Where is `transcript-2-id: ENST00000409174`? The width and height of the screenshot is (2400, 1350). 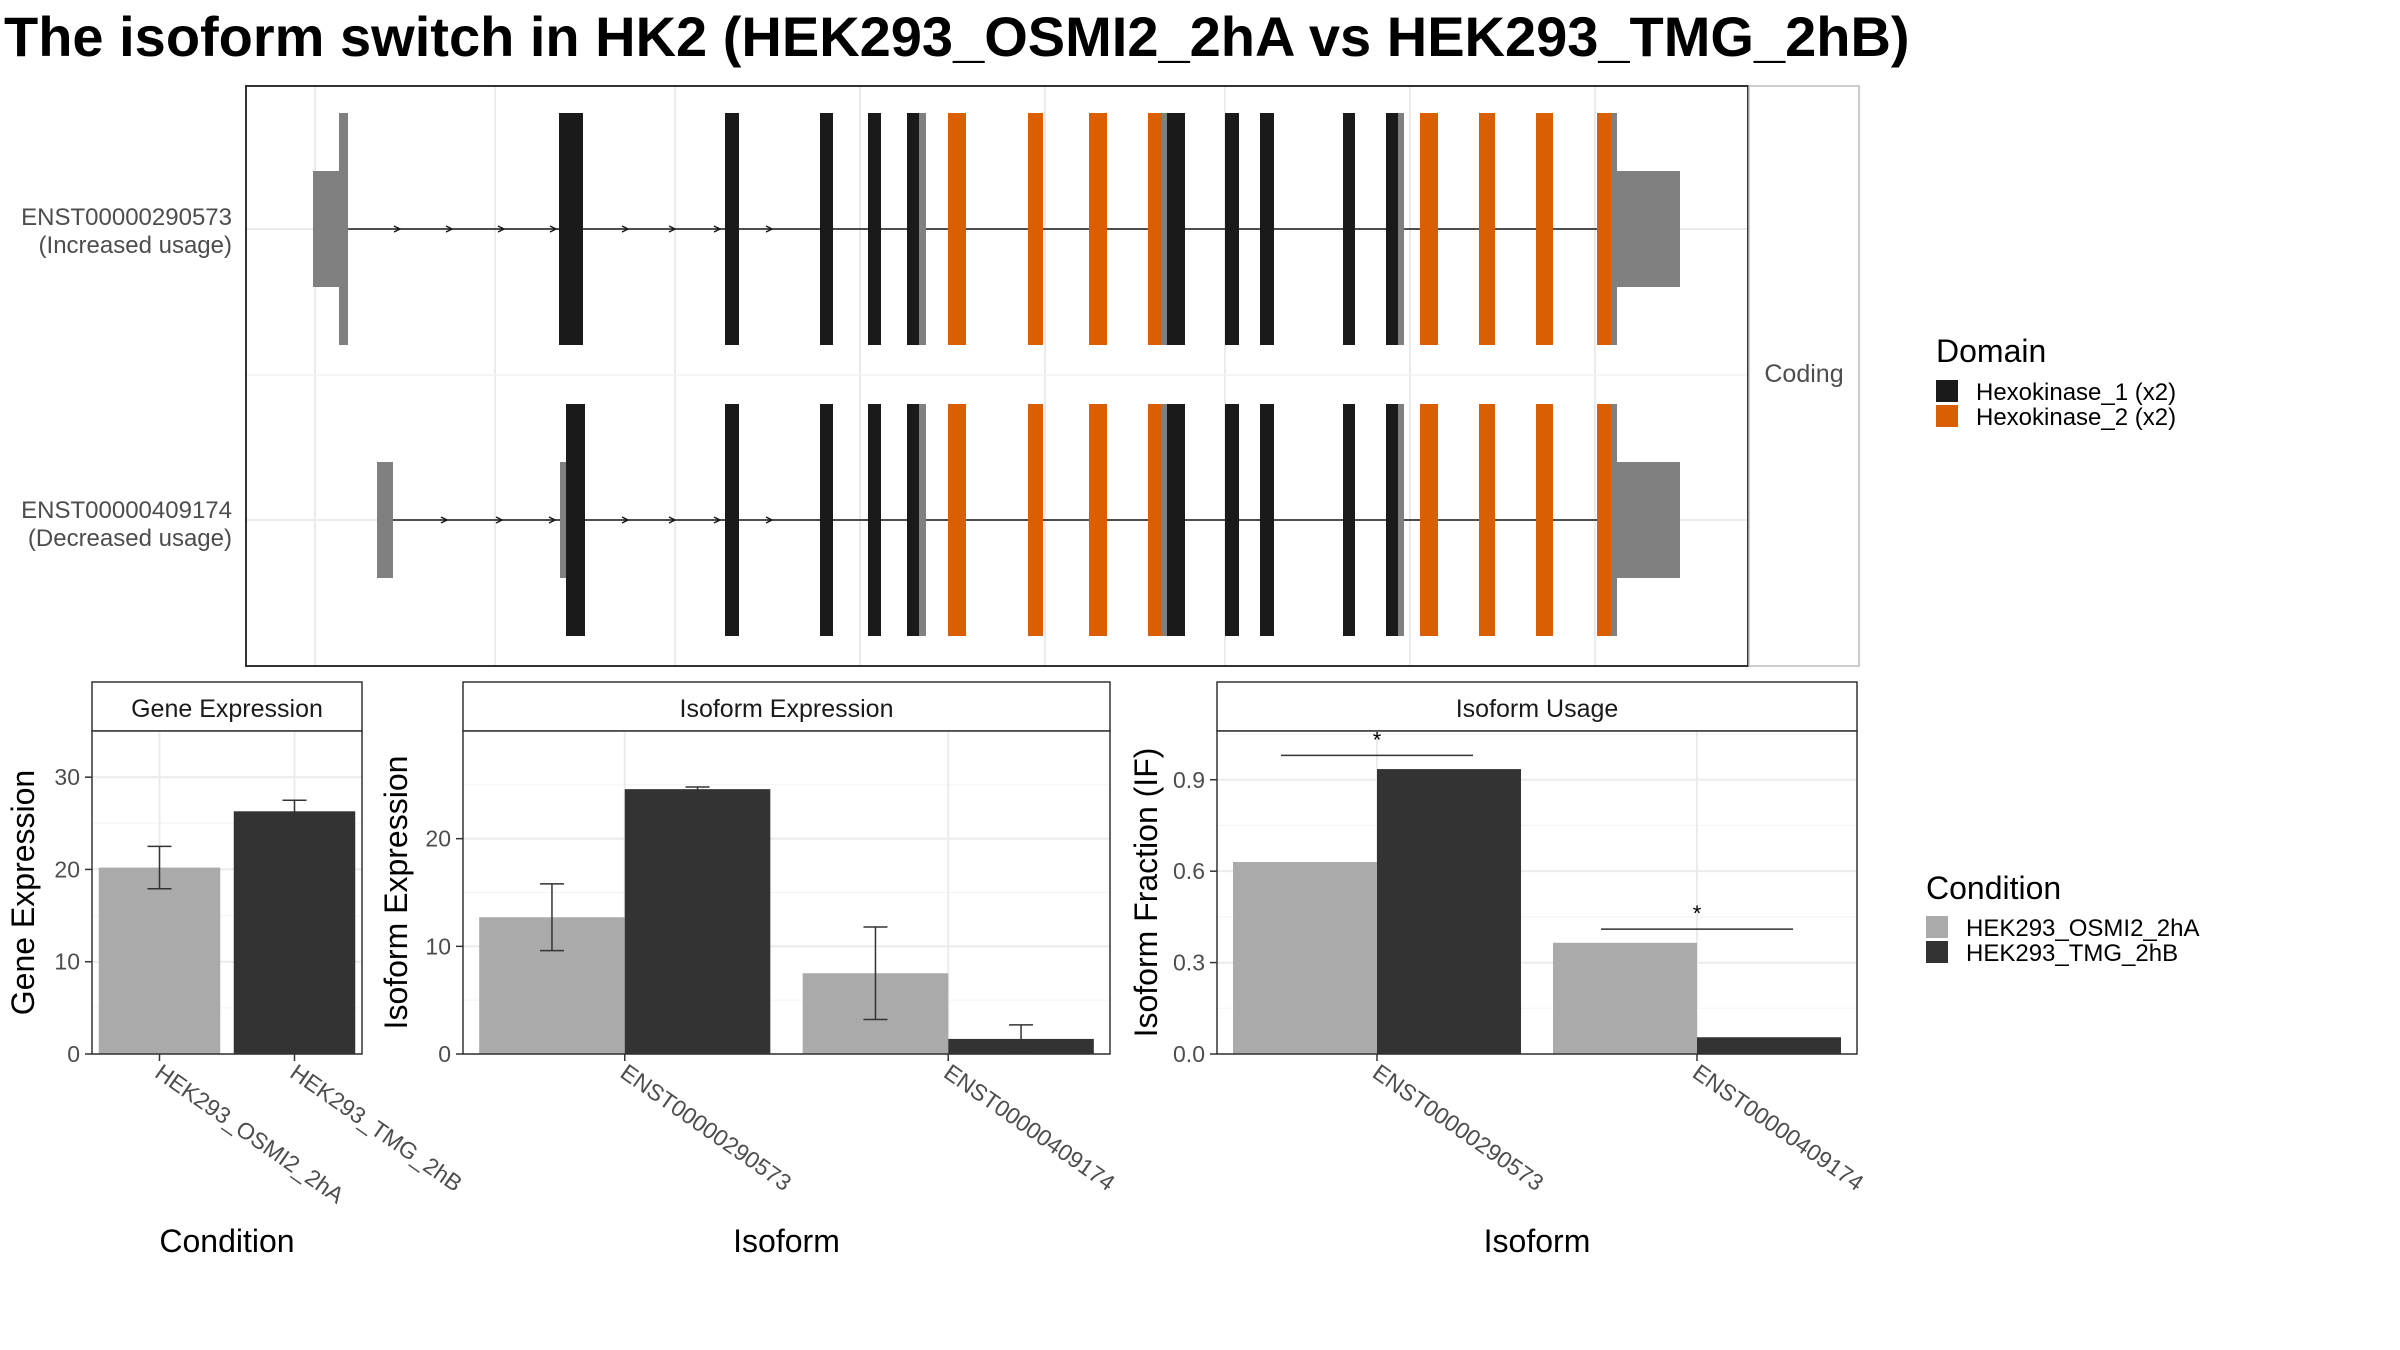
transcript-2-id: ENST00000409174 is located at coordinates (126, 510).